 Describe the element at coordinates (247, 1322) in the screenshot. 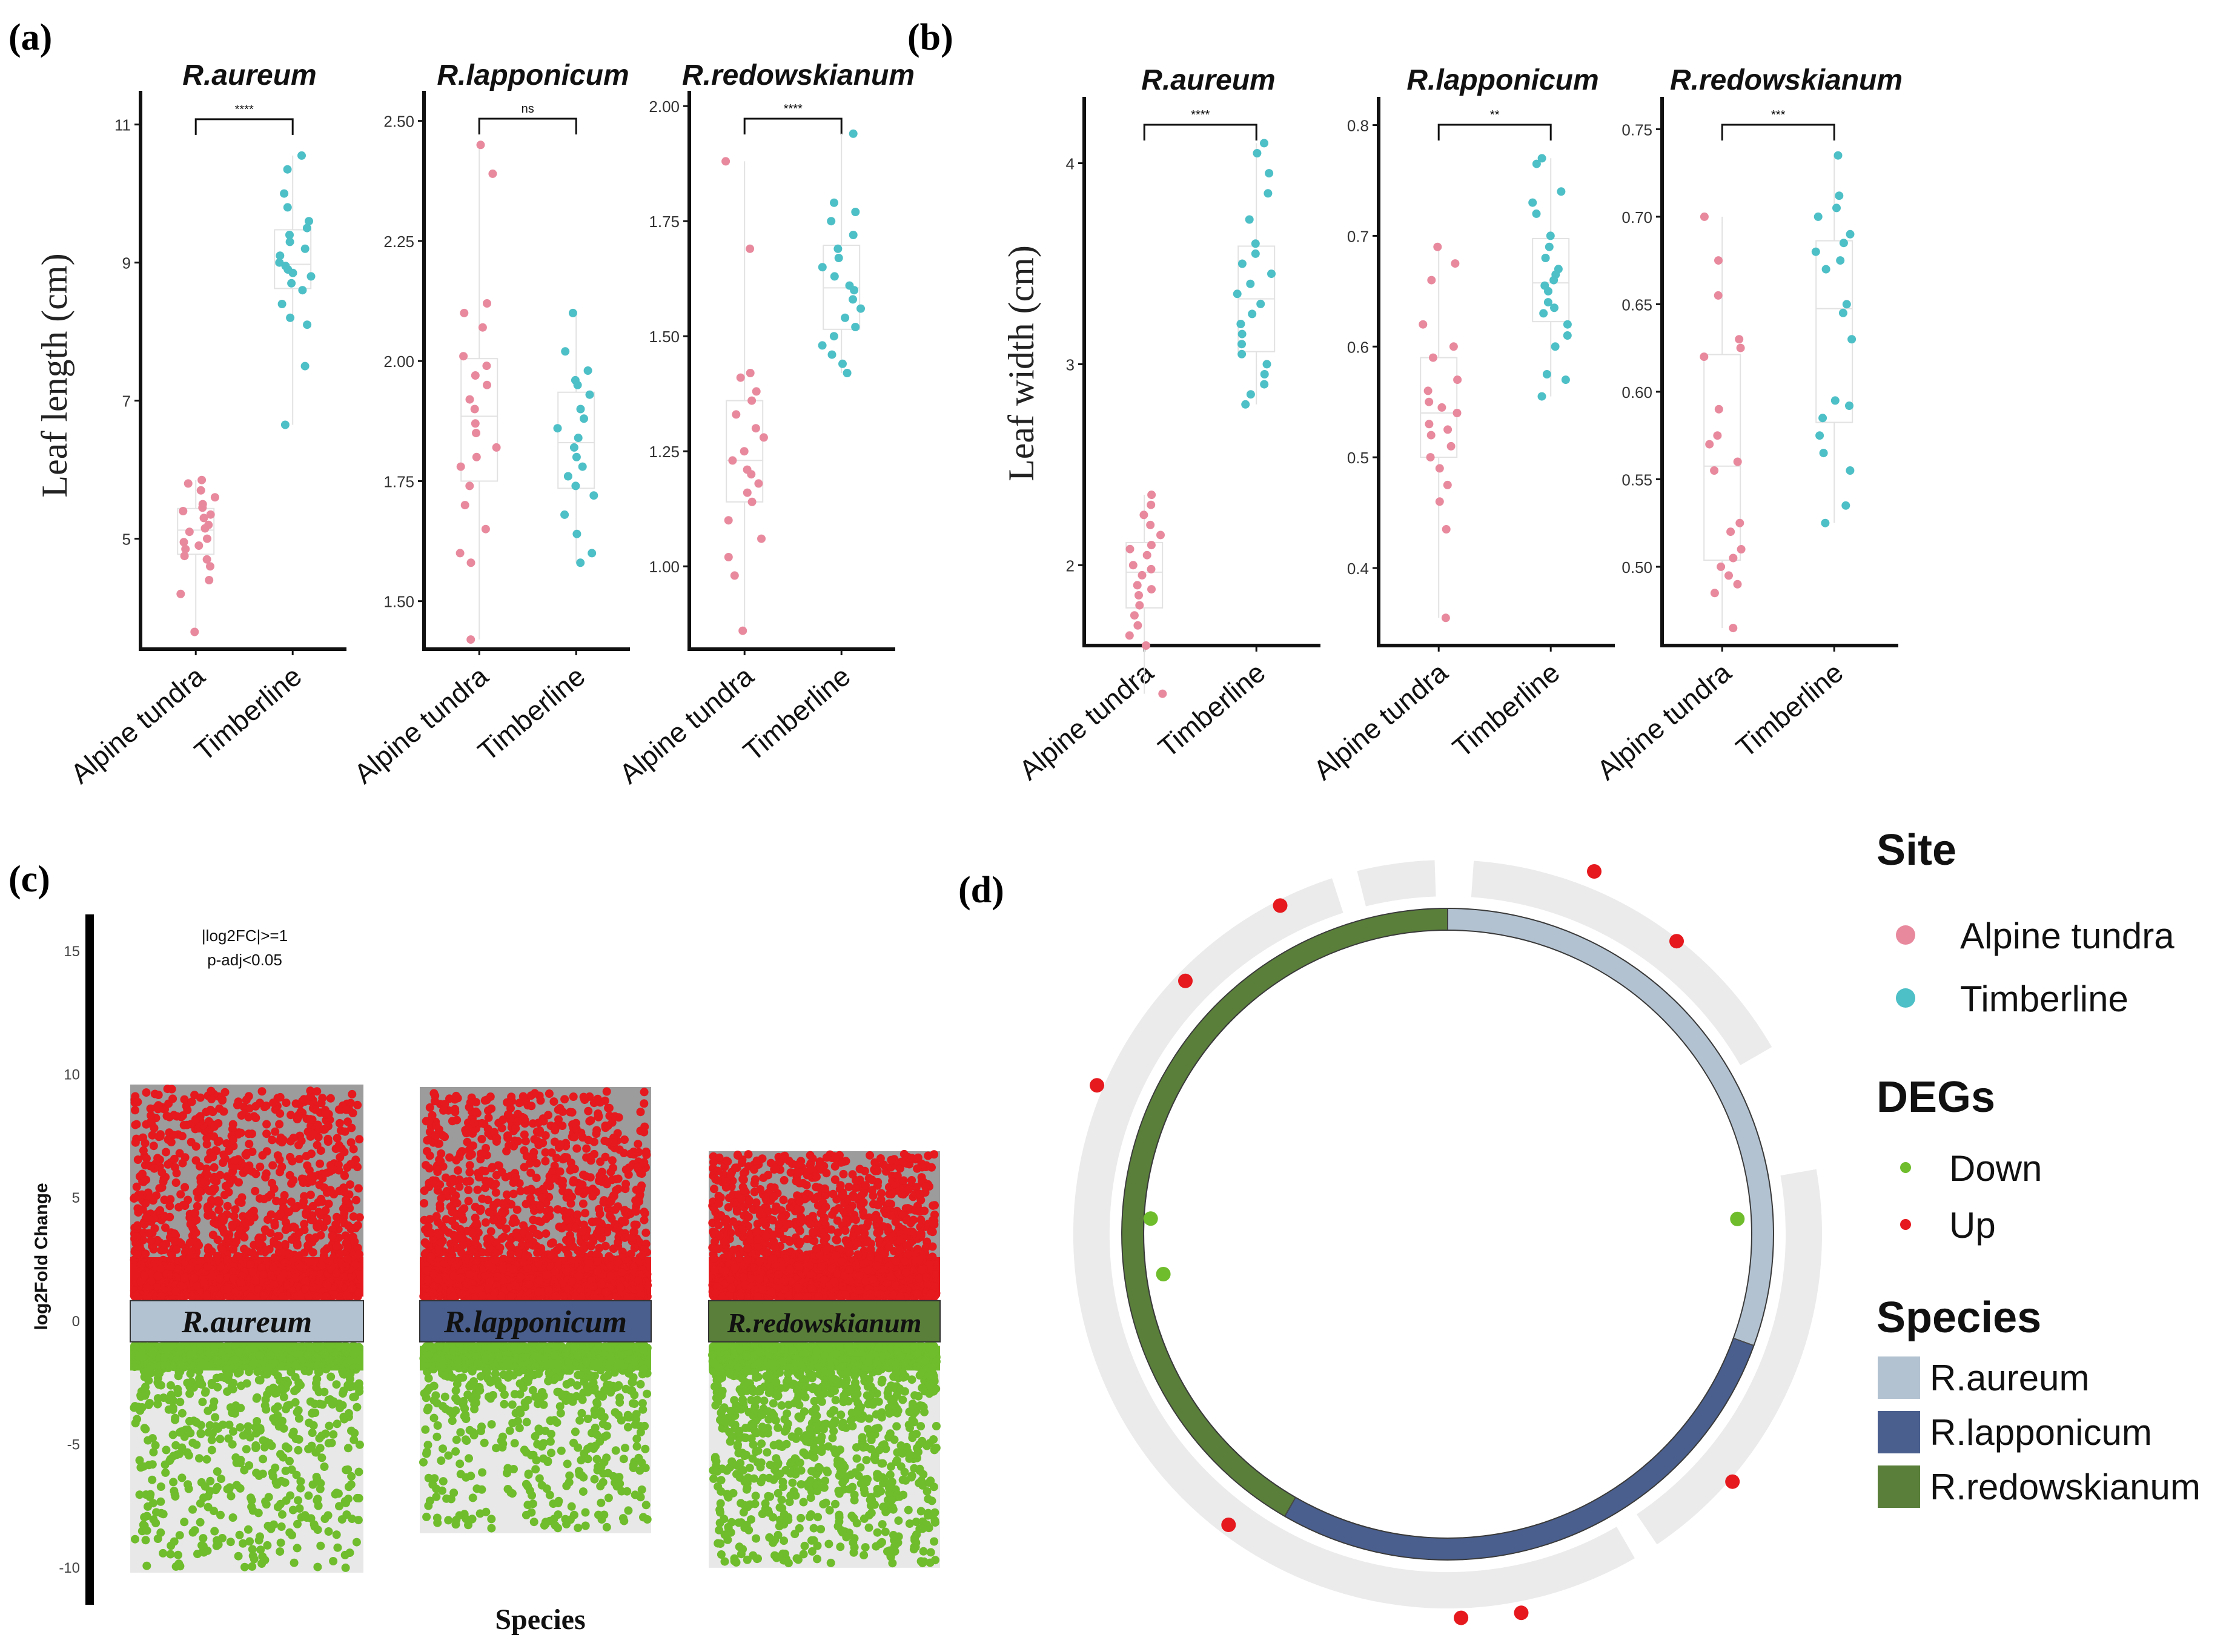

I see `species-label: R.aureum` at that location.